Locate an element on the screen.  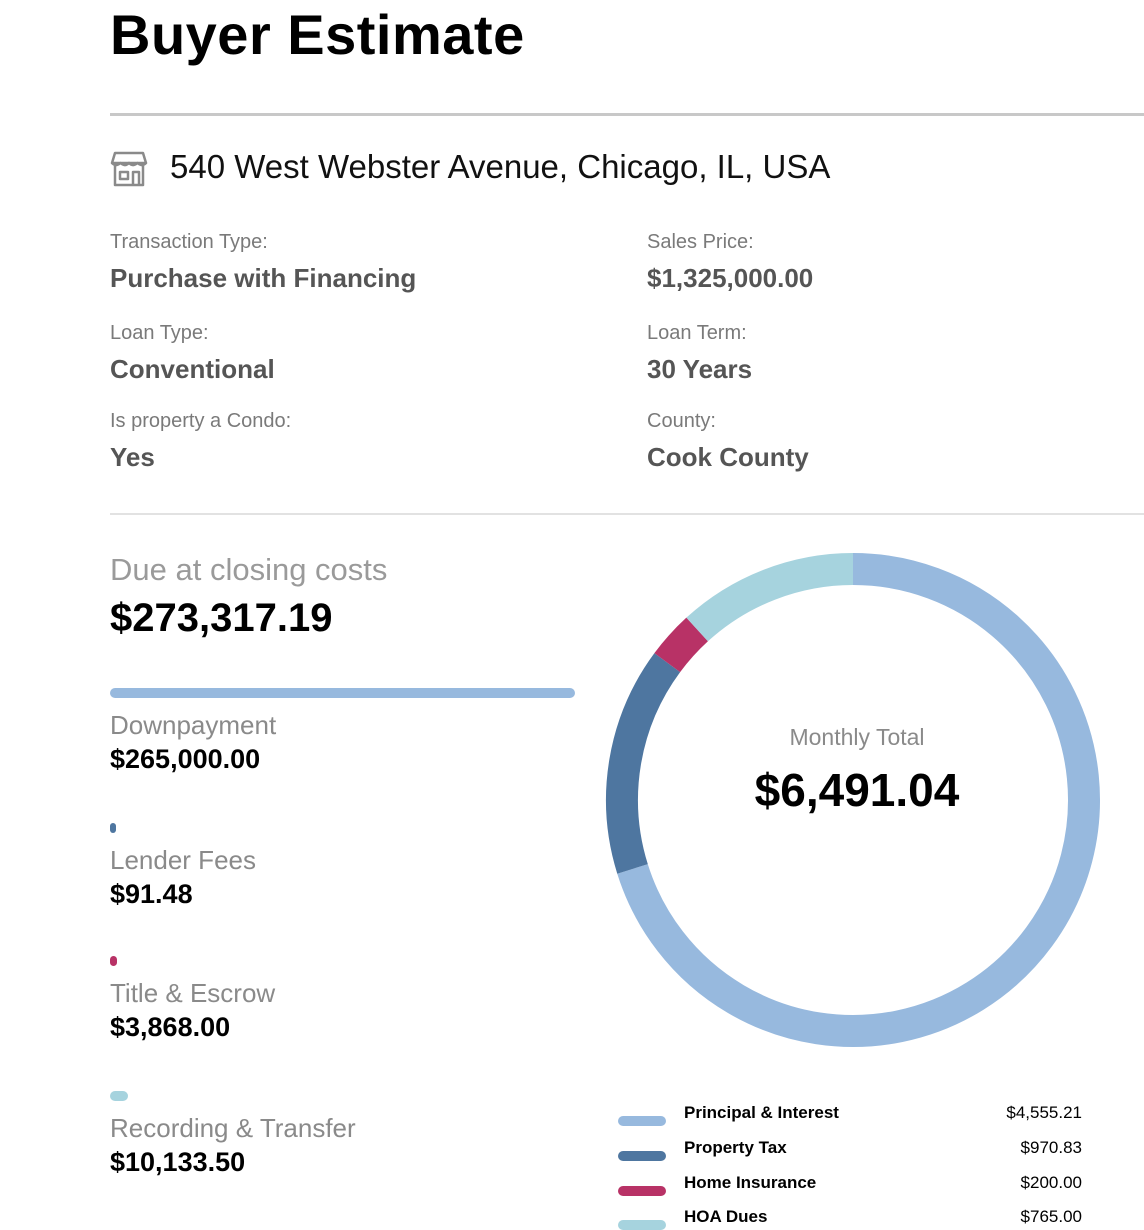
title-escrow-bar is located at coordinates (113, 961).